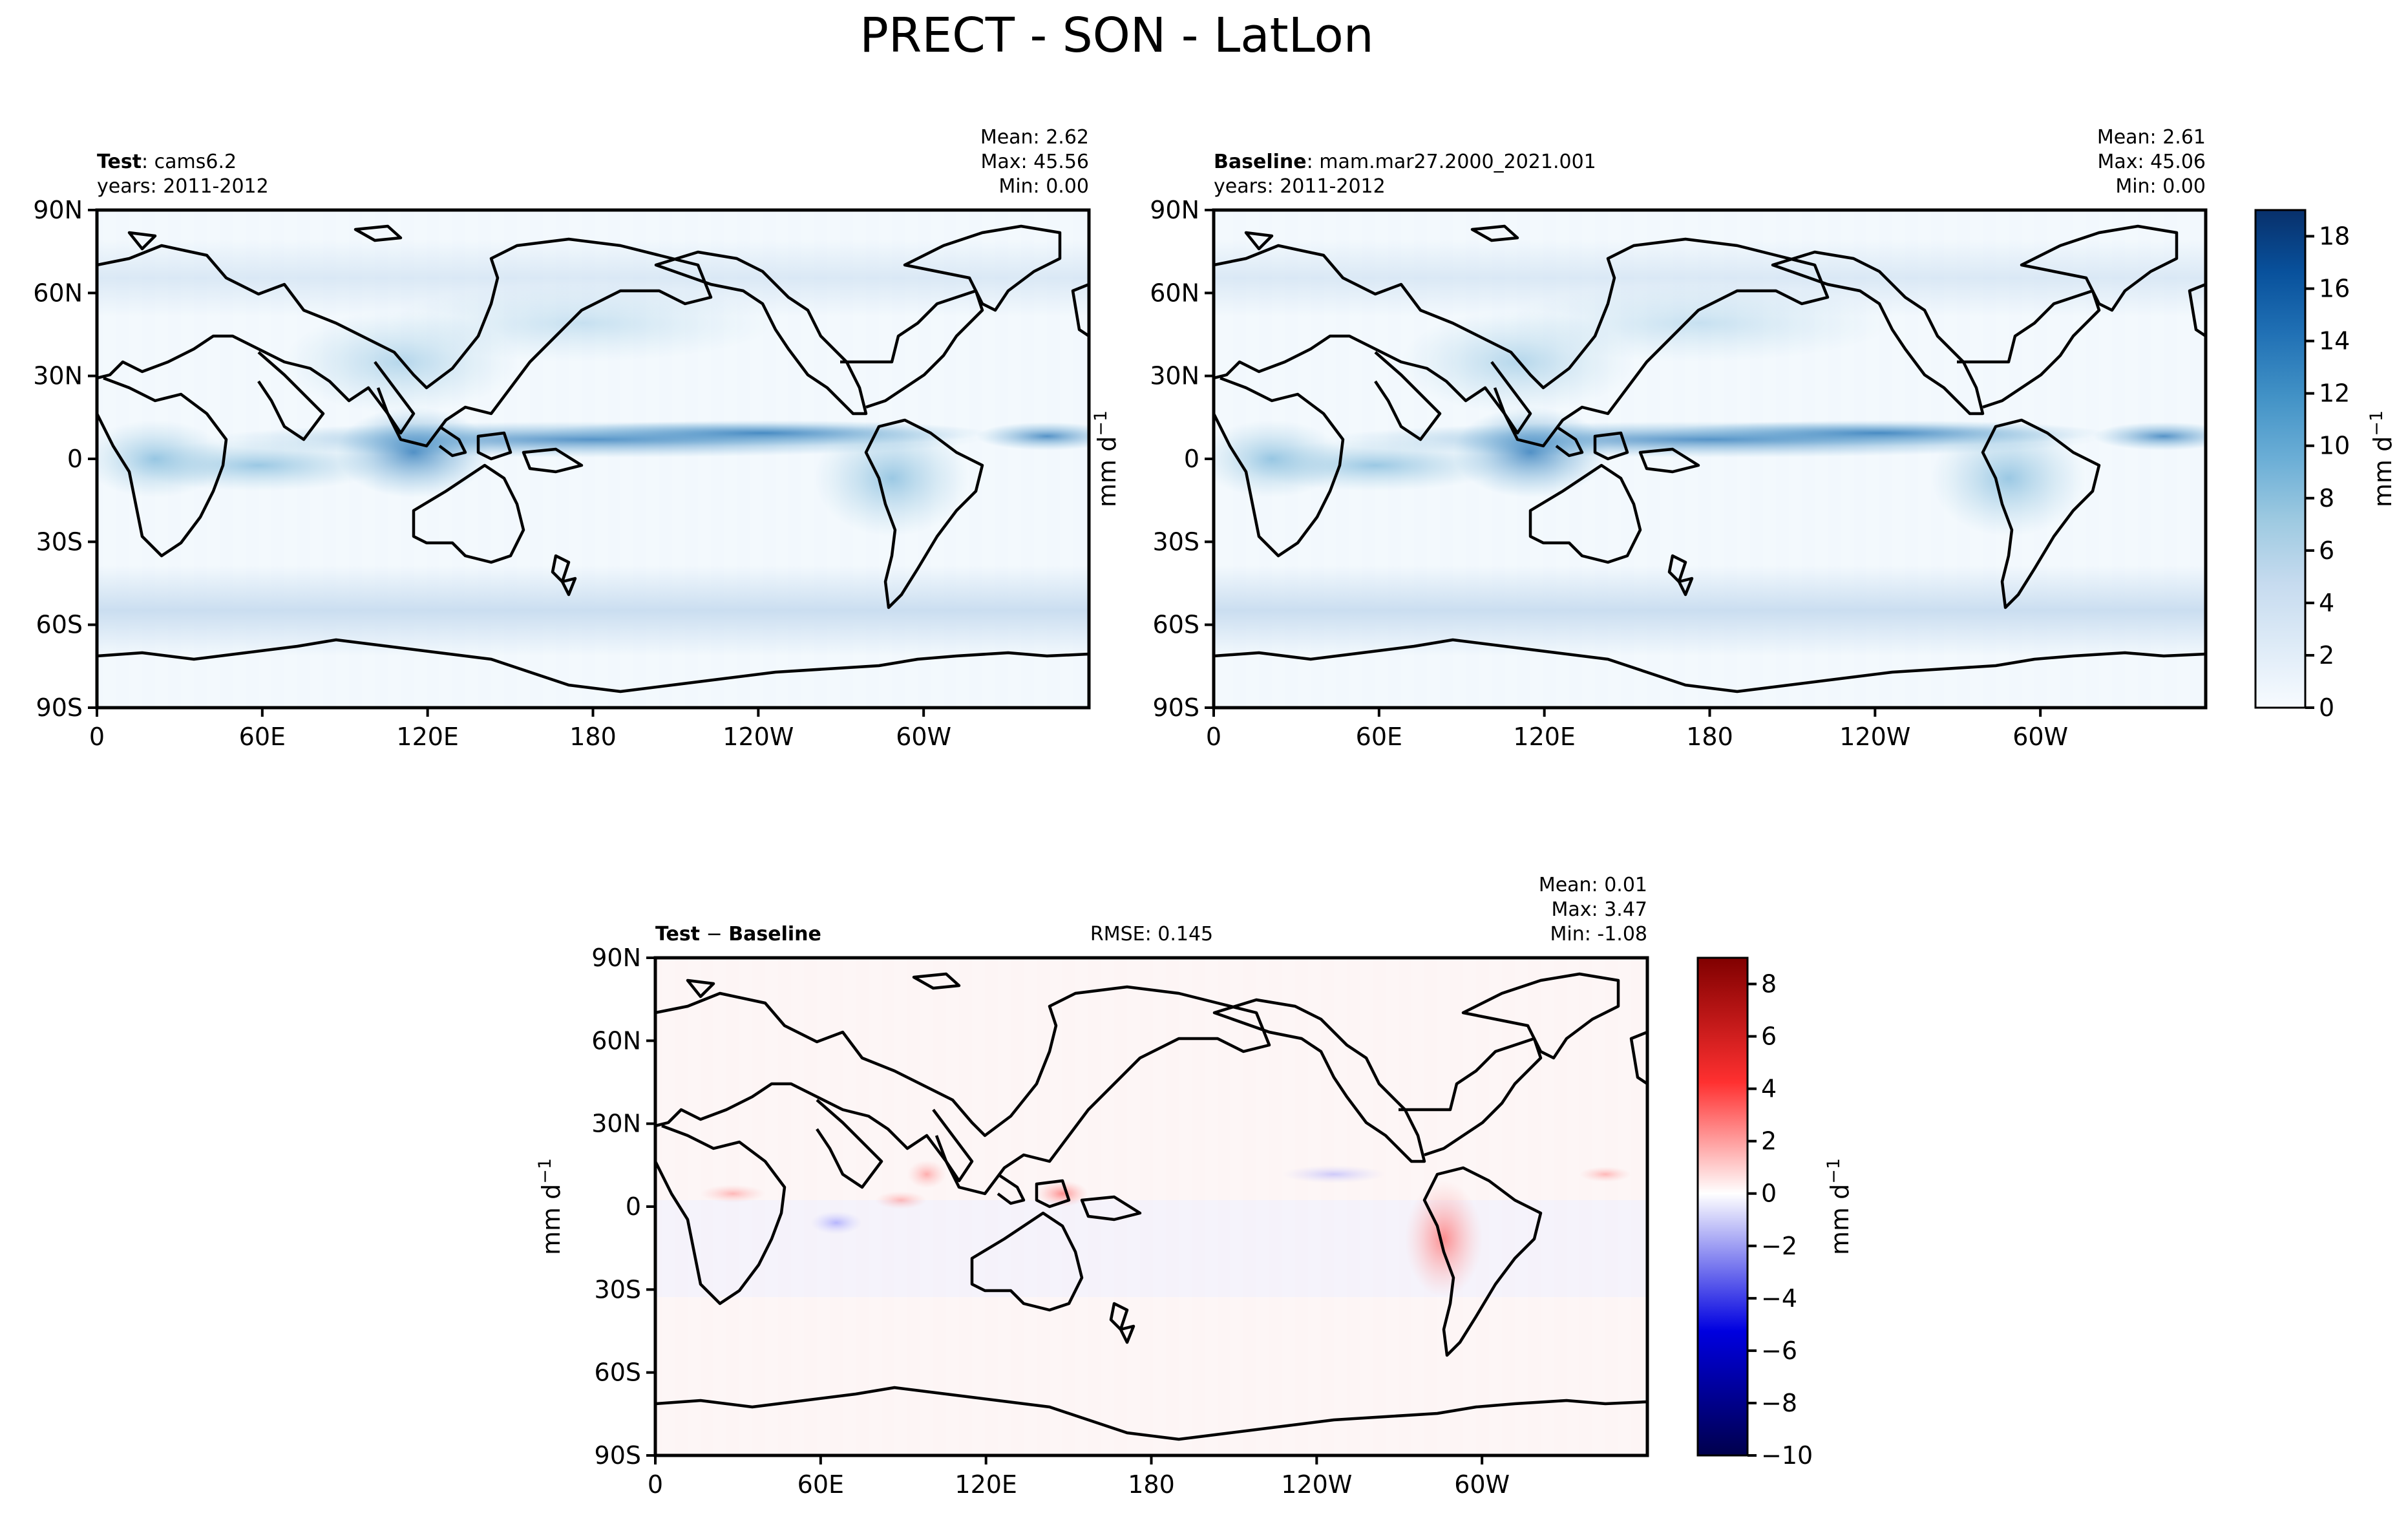 The image size is (2408, 1522). What do you see at coordinates (1779, 1351) in the screenshot?
I see `diff-cbar-tick-label: −6` at bounding box center [1779, 1351].